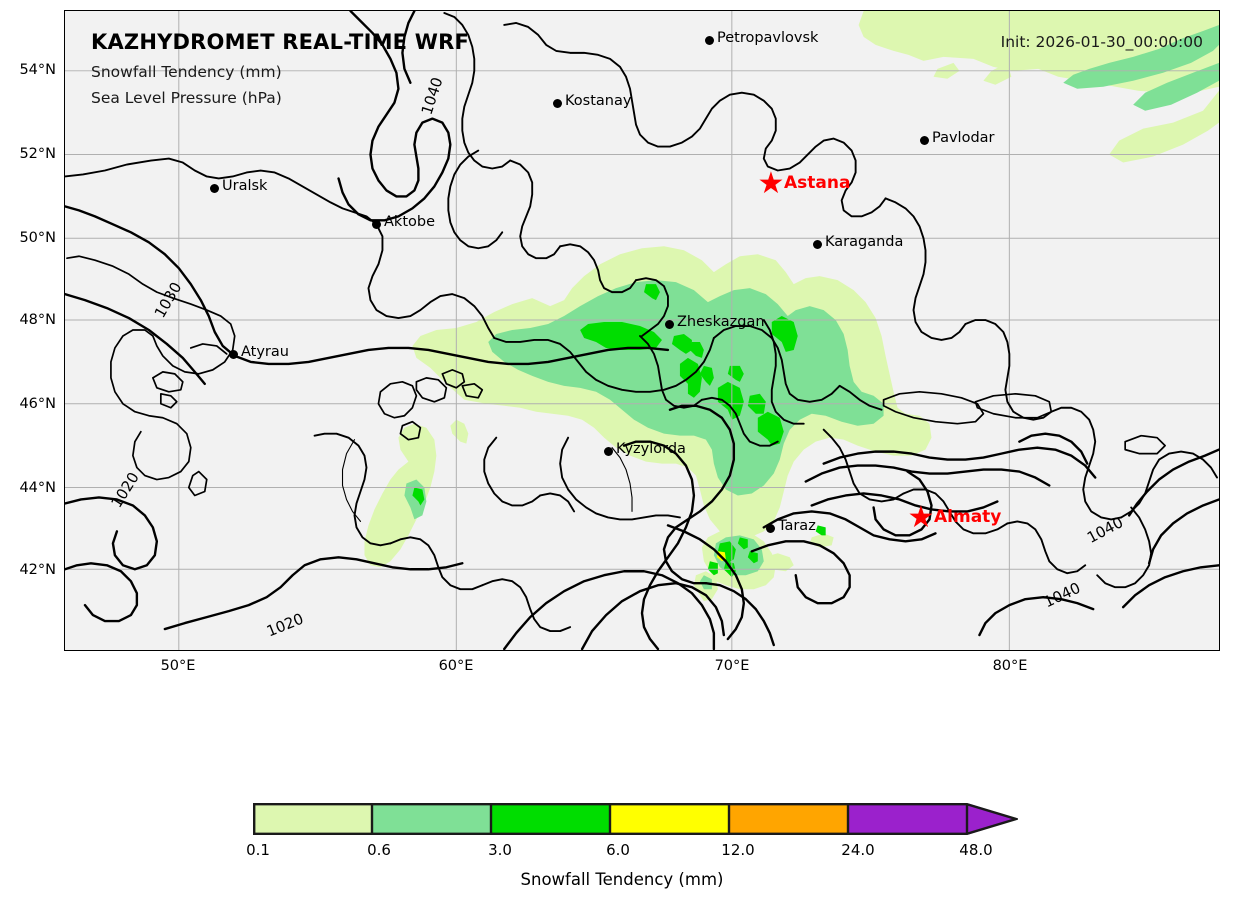 The width and height of the screenshot is (1244, 905). What do you see at coordinates (858, 850) in the screenshot?
I see `colorbar-tick-5: 24.0` at bounding box center [858, 850].